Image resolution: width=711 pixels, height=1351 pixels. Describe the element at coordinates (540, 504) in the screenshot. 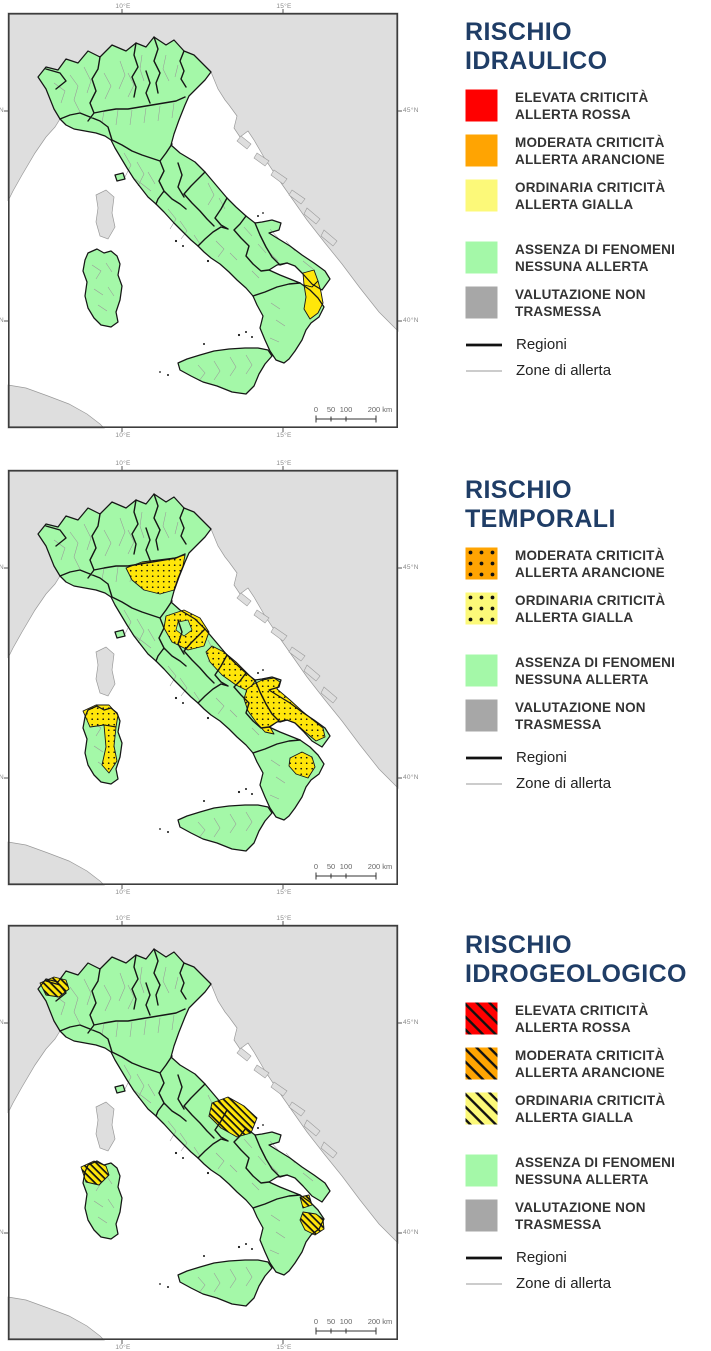

I see `legend-title: RISCHIO TEMPORALI` at that location.